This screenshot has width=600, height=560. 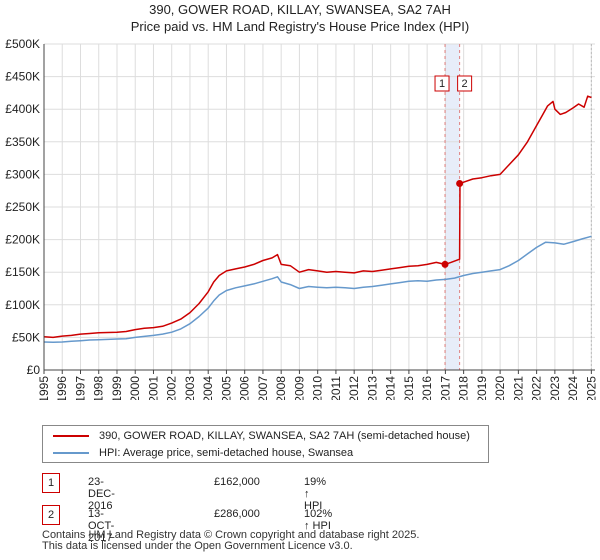 I want to click on y-tick-label: £400K, so click(x=22, y=109).